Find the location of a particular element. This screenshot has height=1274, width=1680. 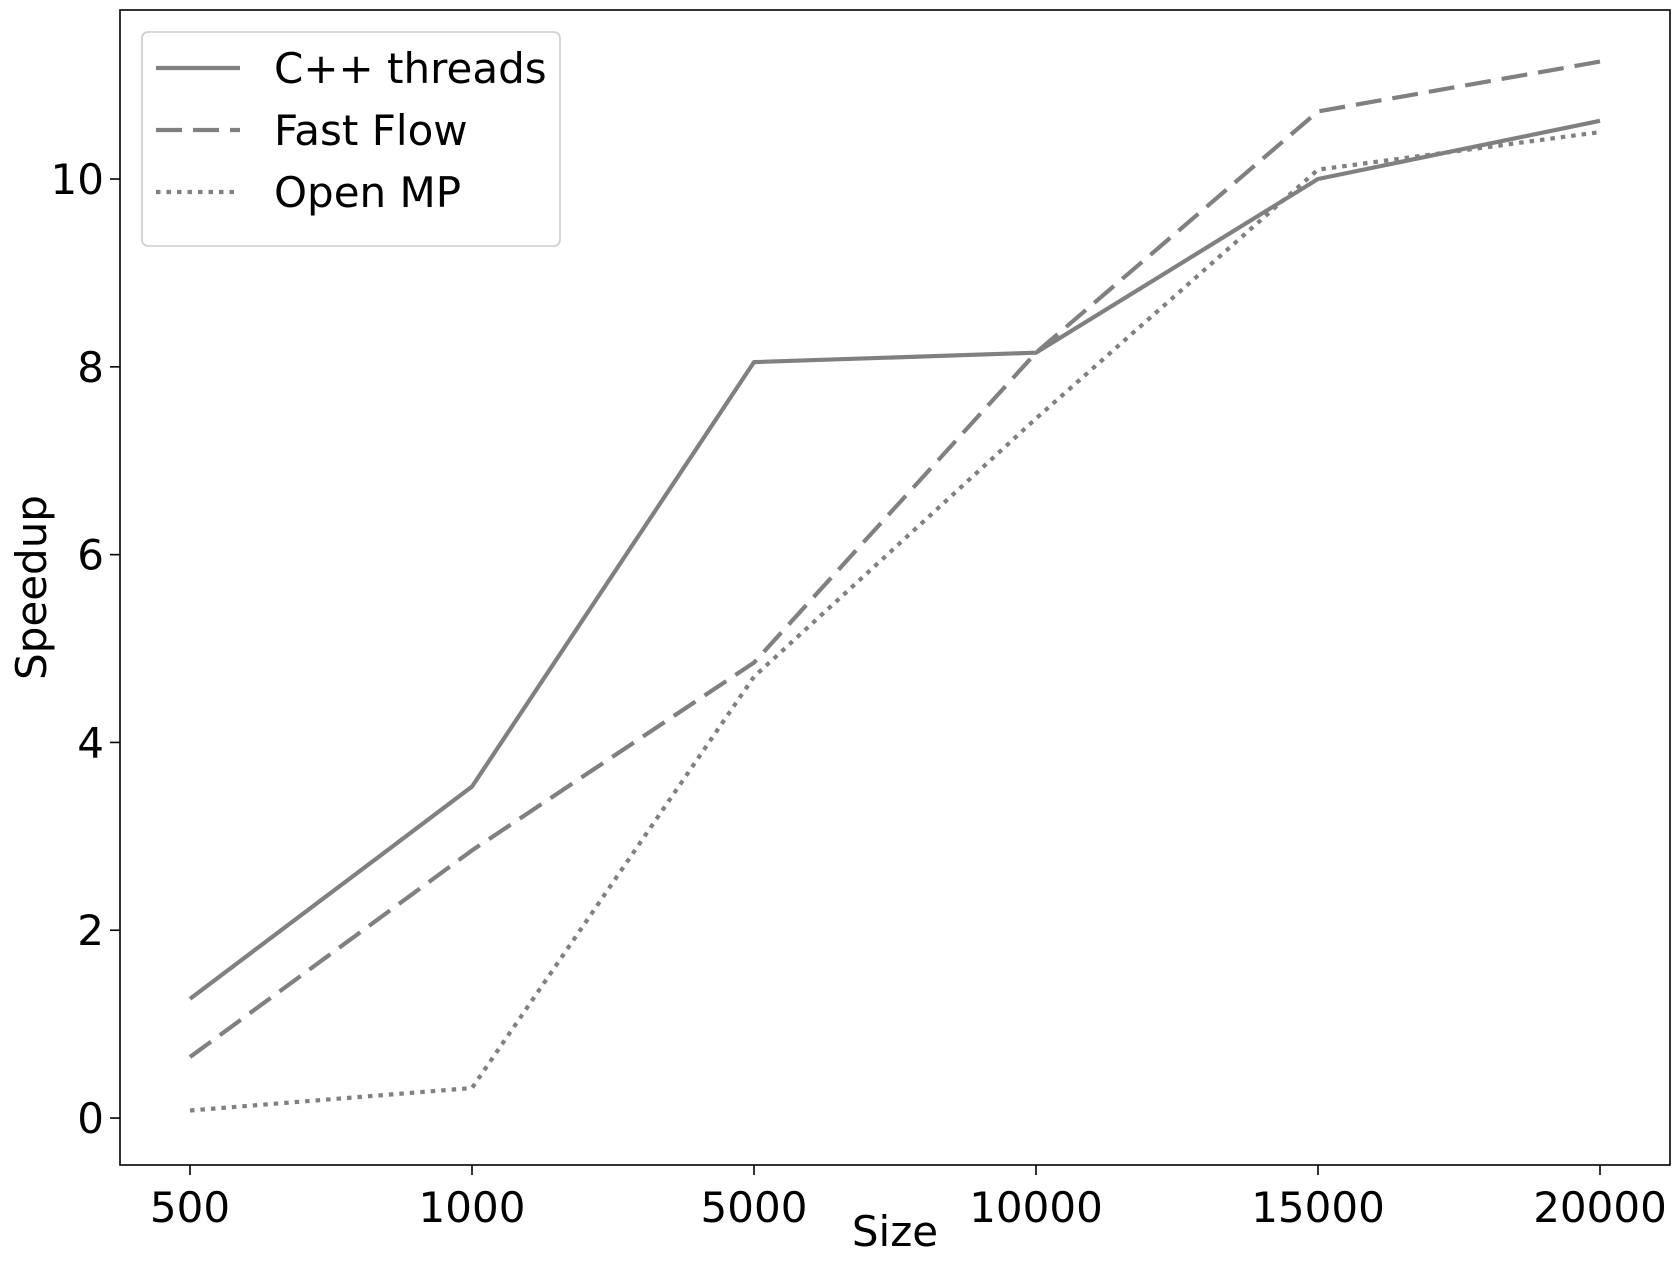

x-tick-label: 500 is located at coordinates (190, 1207).